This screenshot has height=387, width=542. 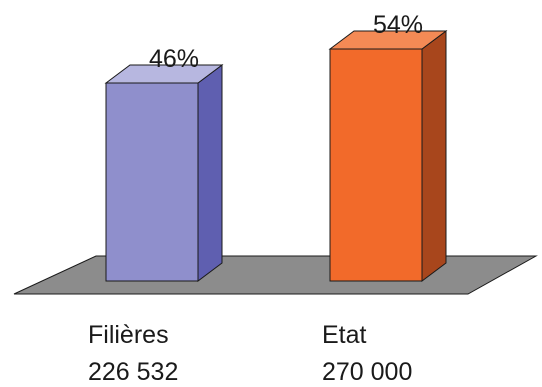 What do you see at coordinates (128, 335) in the screenshot?
I see `category-label-fili-res: Filières` at bounding box center [128, 335].